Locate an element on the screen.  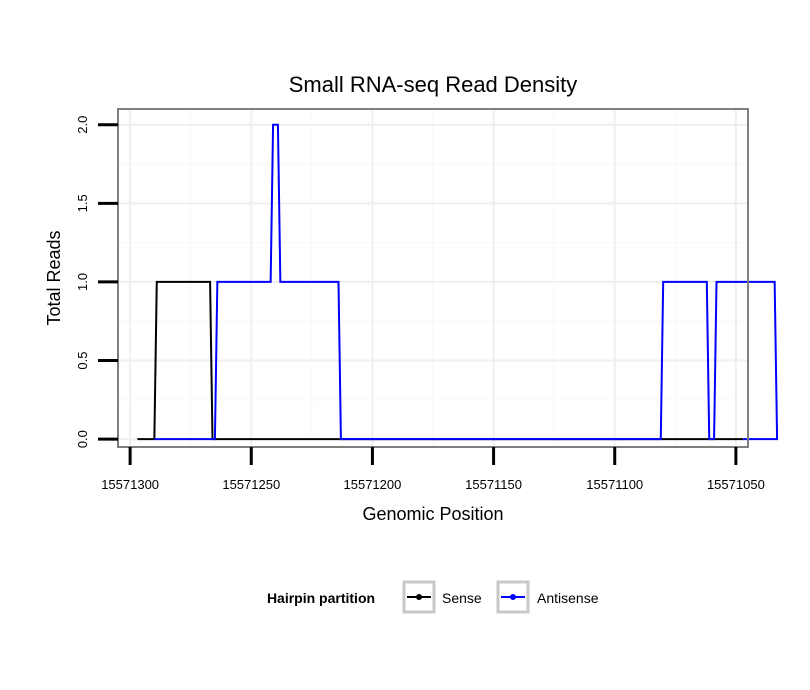
chart-title: Small RNA-seq Read Density is located at coordinates (433, 84).